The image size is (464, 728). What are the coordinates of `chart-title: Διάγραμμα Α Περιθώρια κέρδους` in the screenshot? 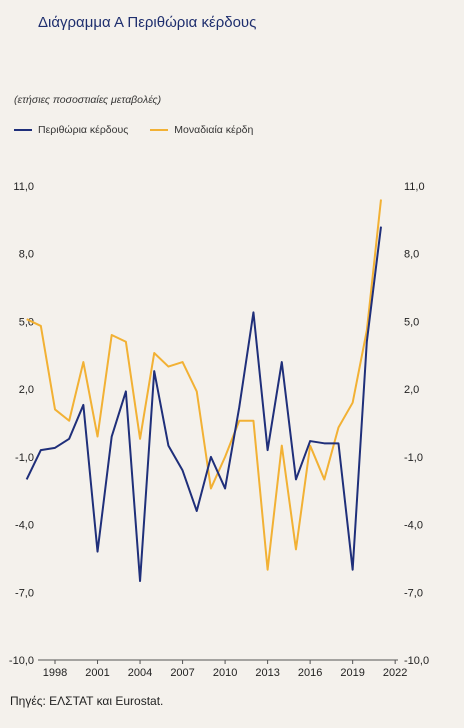 It's located at (147, 22).